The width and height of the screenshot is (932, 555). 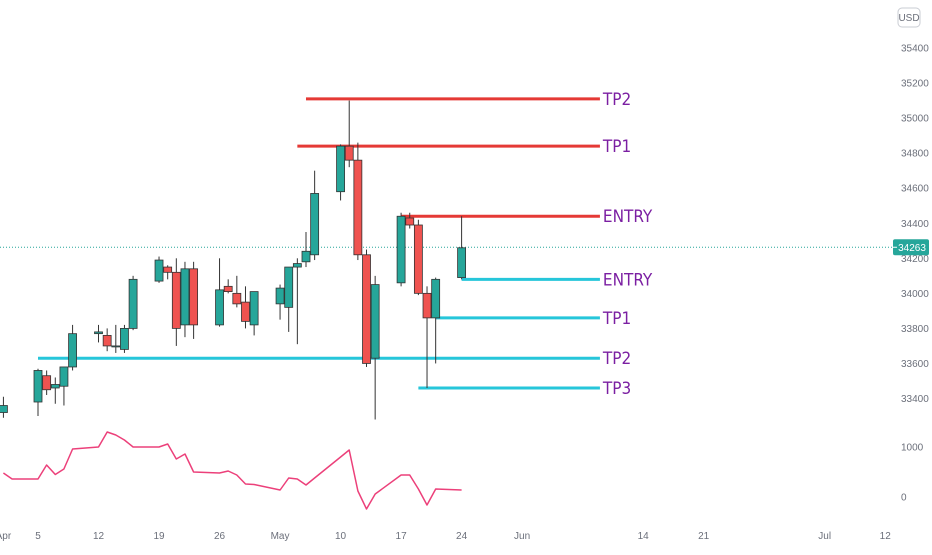 I want to click on price-tick-label: 35200, so click(x=915, y=84).